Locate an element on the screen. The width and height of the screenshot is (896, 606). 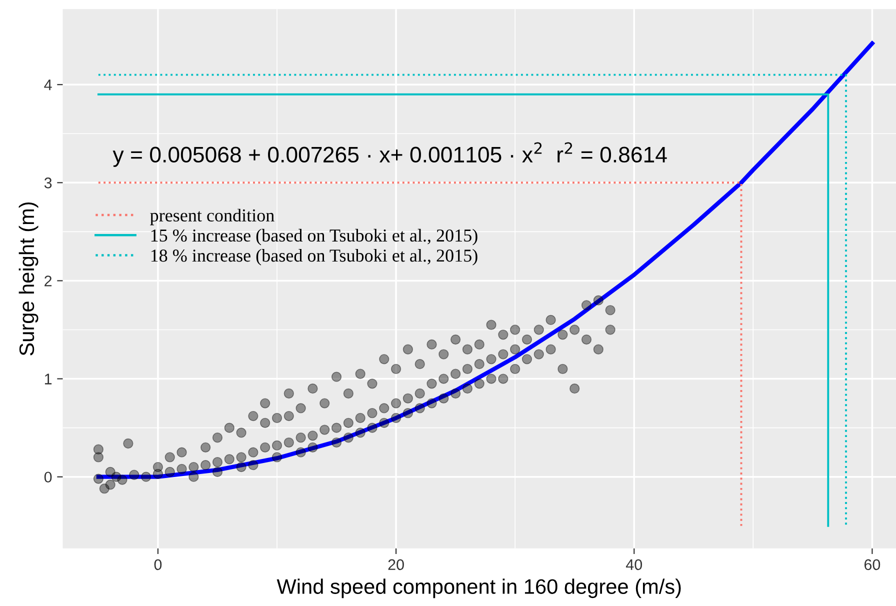
x-tick-label: 20 is located at coordinates (396, 564).